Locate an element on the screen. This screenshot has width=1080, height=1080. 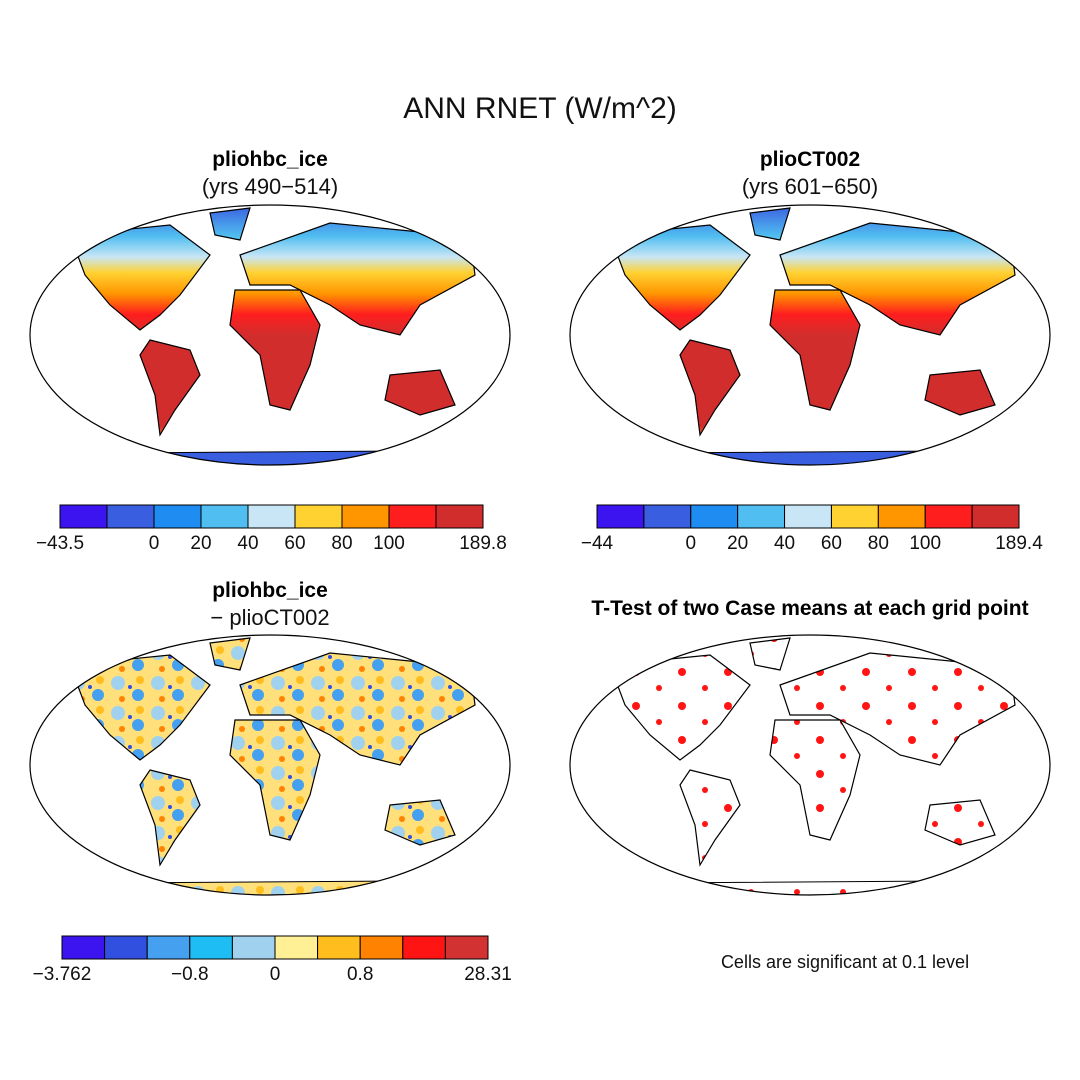
colorbar-label: −0.8 is located at coordinates (190, 974).